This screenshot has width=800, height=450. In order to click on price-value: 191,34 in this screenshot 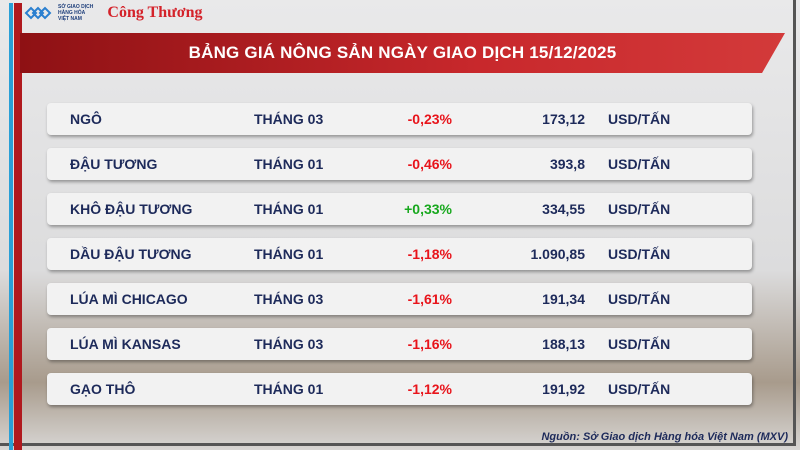, I will do `click(563, 299)`.